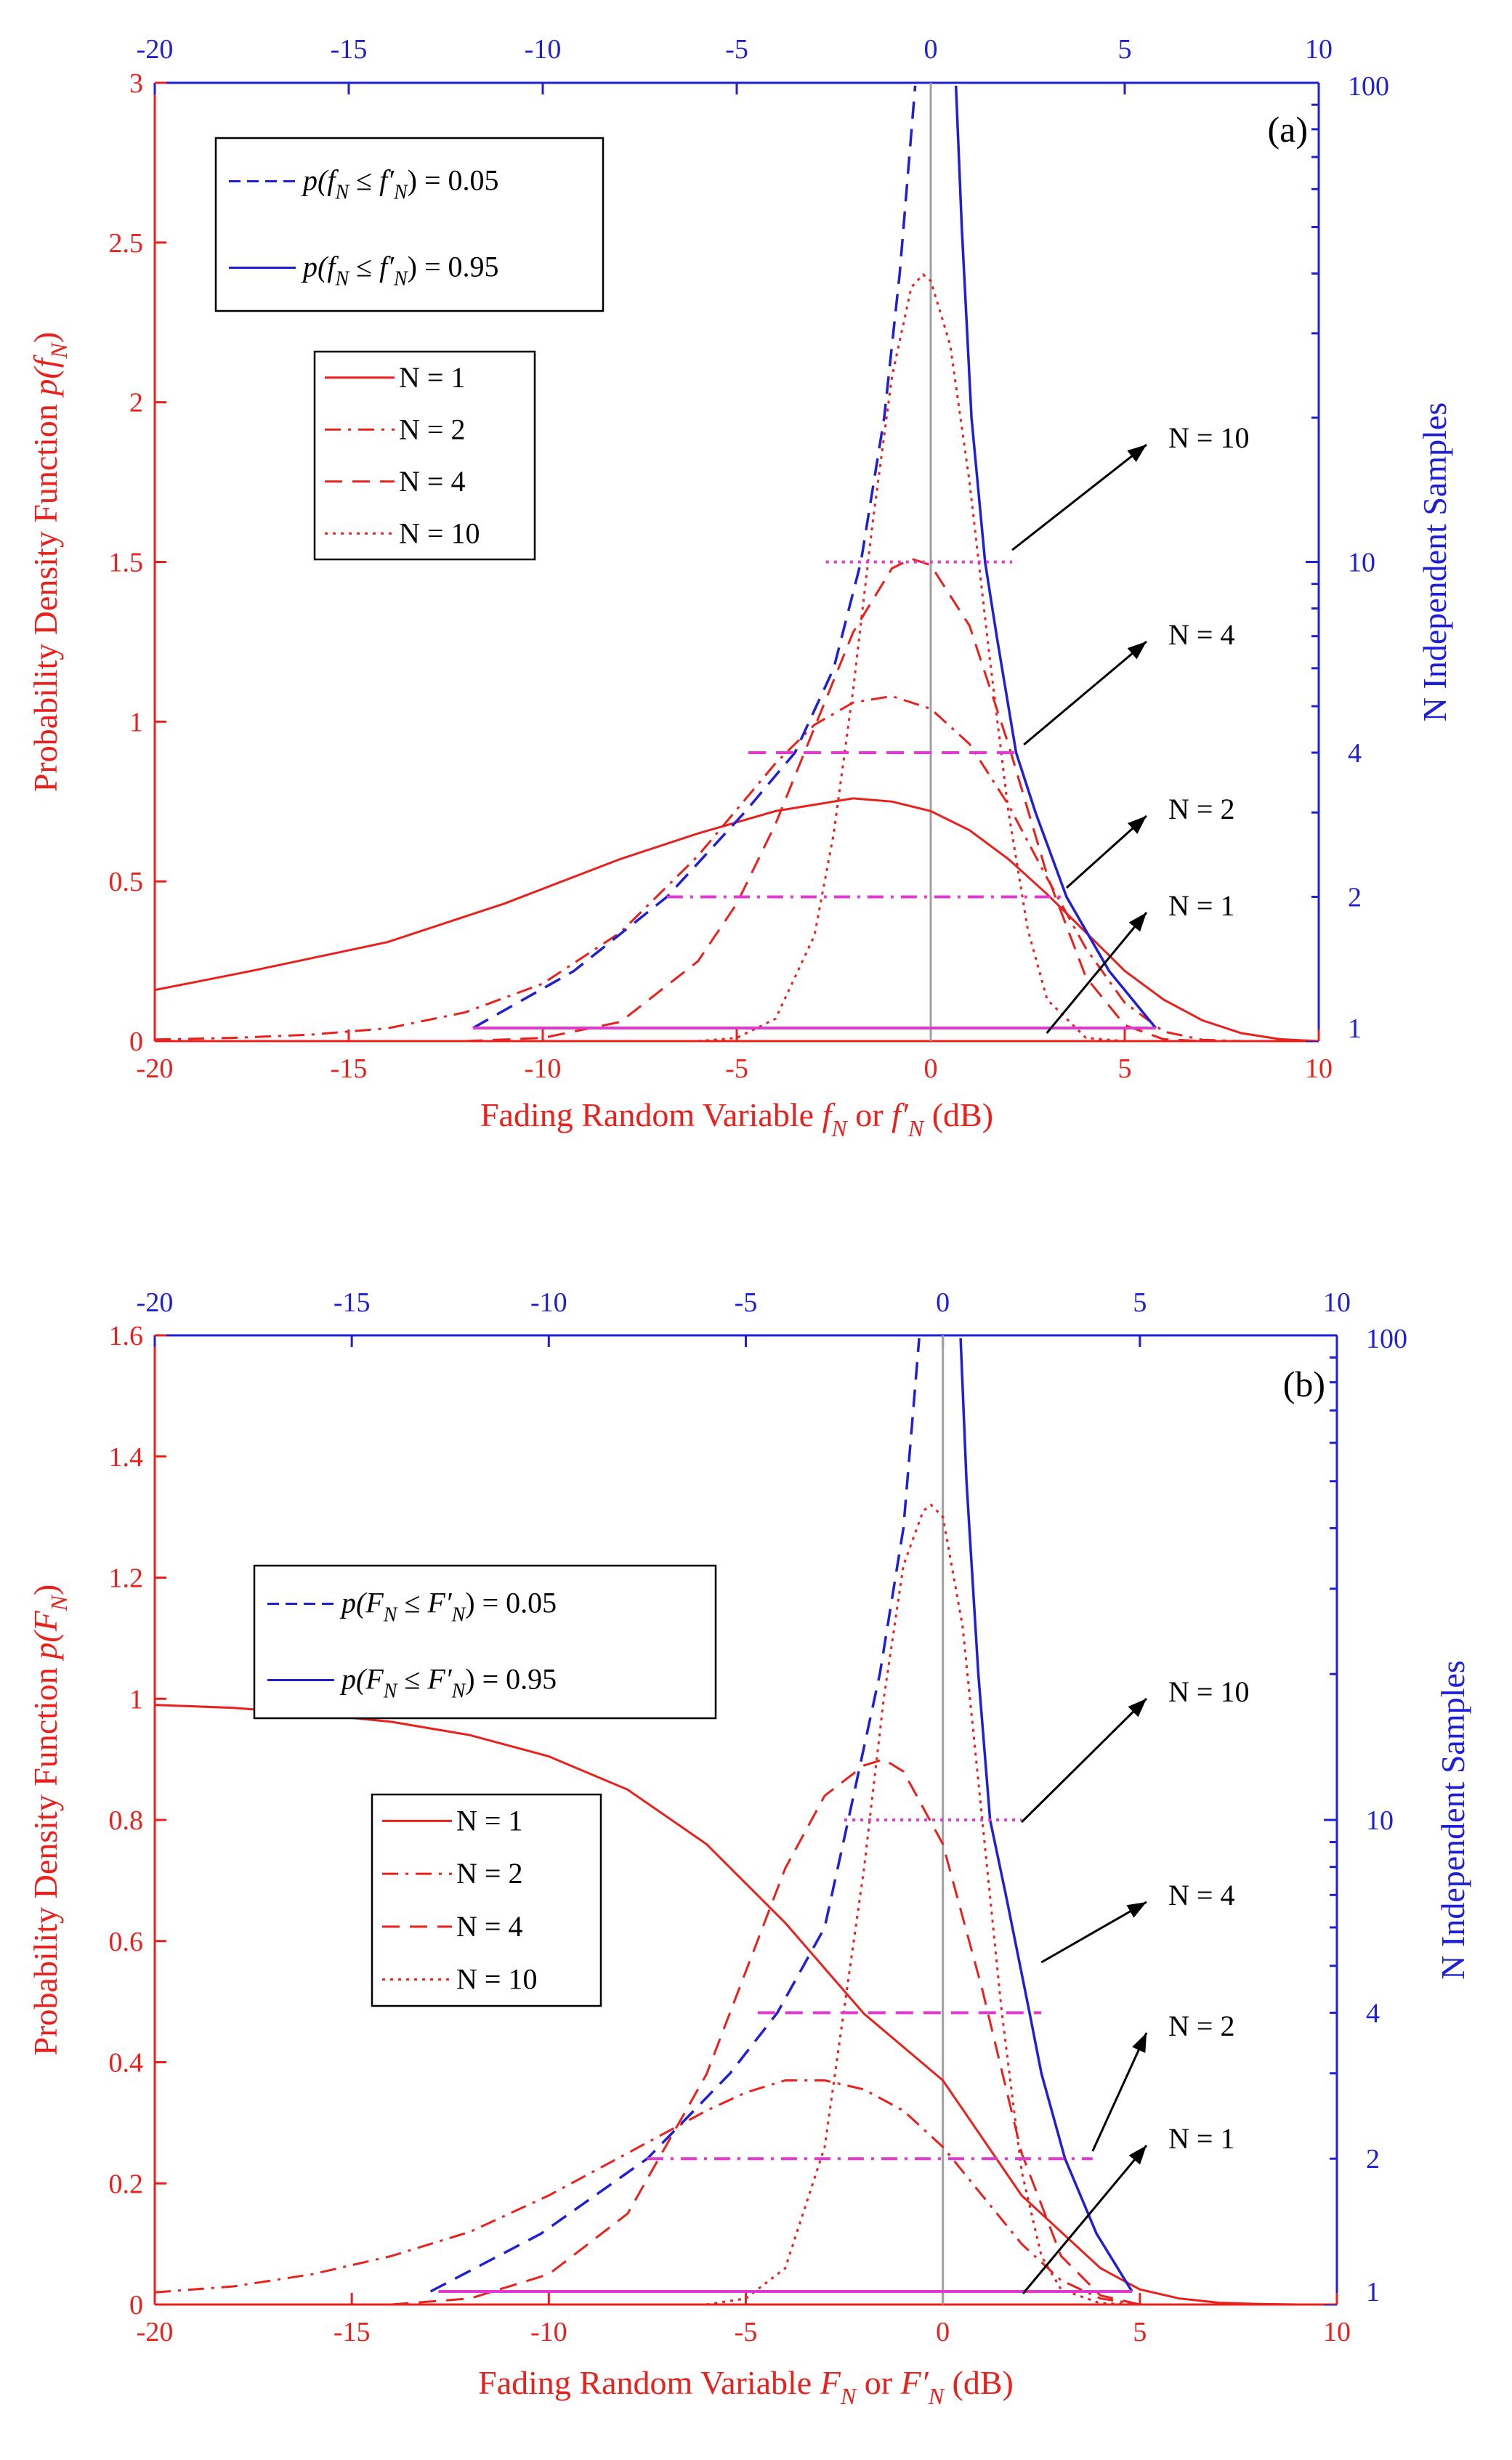 This screenshot has width=1512, height=2460. Describe the element at coordinates (127, 1457) in the screenshot. I see `y-tick-label-left: 1.4` at that location.